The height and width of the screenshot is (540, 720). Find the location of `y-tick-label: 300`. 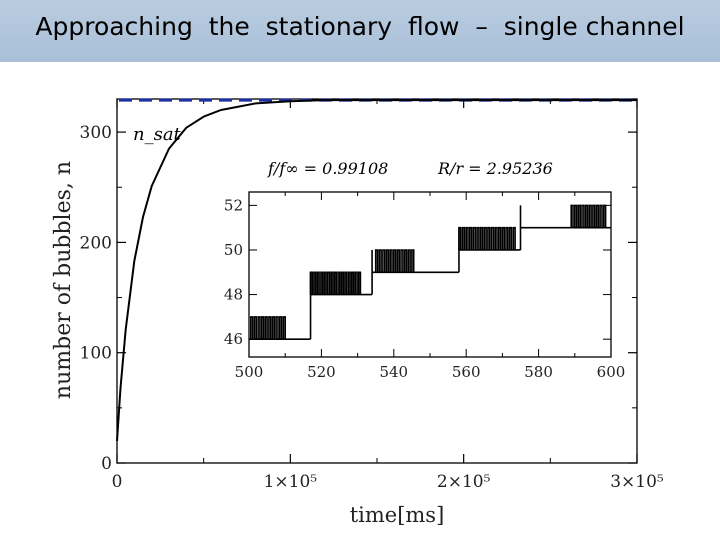

y-tick-label: 300 is located at coordinates (96, 133).